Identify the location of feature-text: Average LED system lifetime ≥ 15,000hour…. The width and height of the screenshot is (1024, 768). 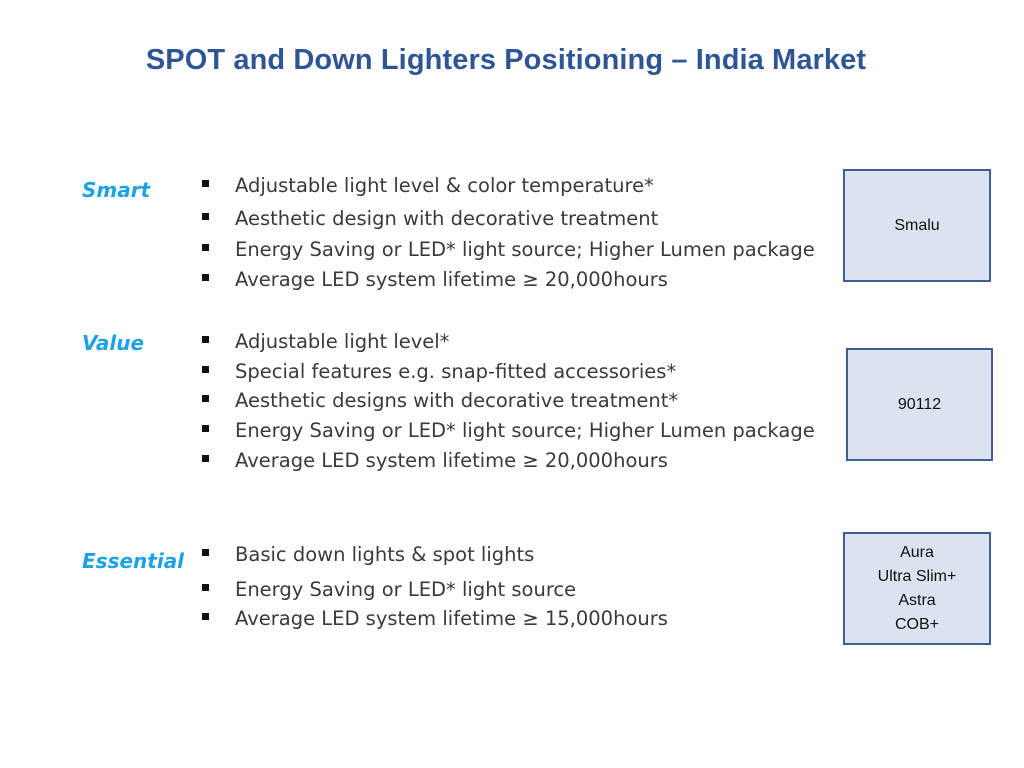
(451, 618).